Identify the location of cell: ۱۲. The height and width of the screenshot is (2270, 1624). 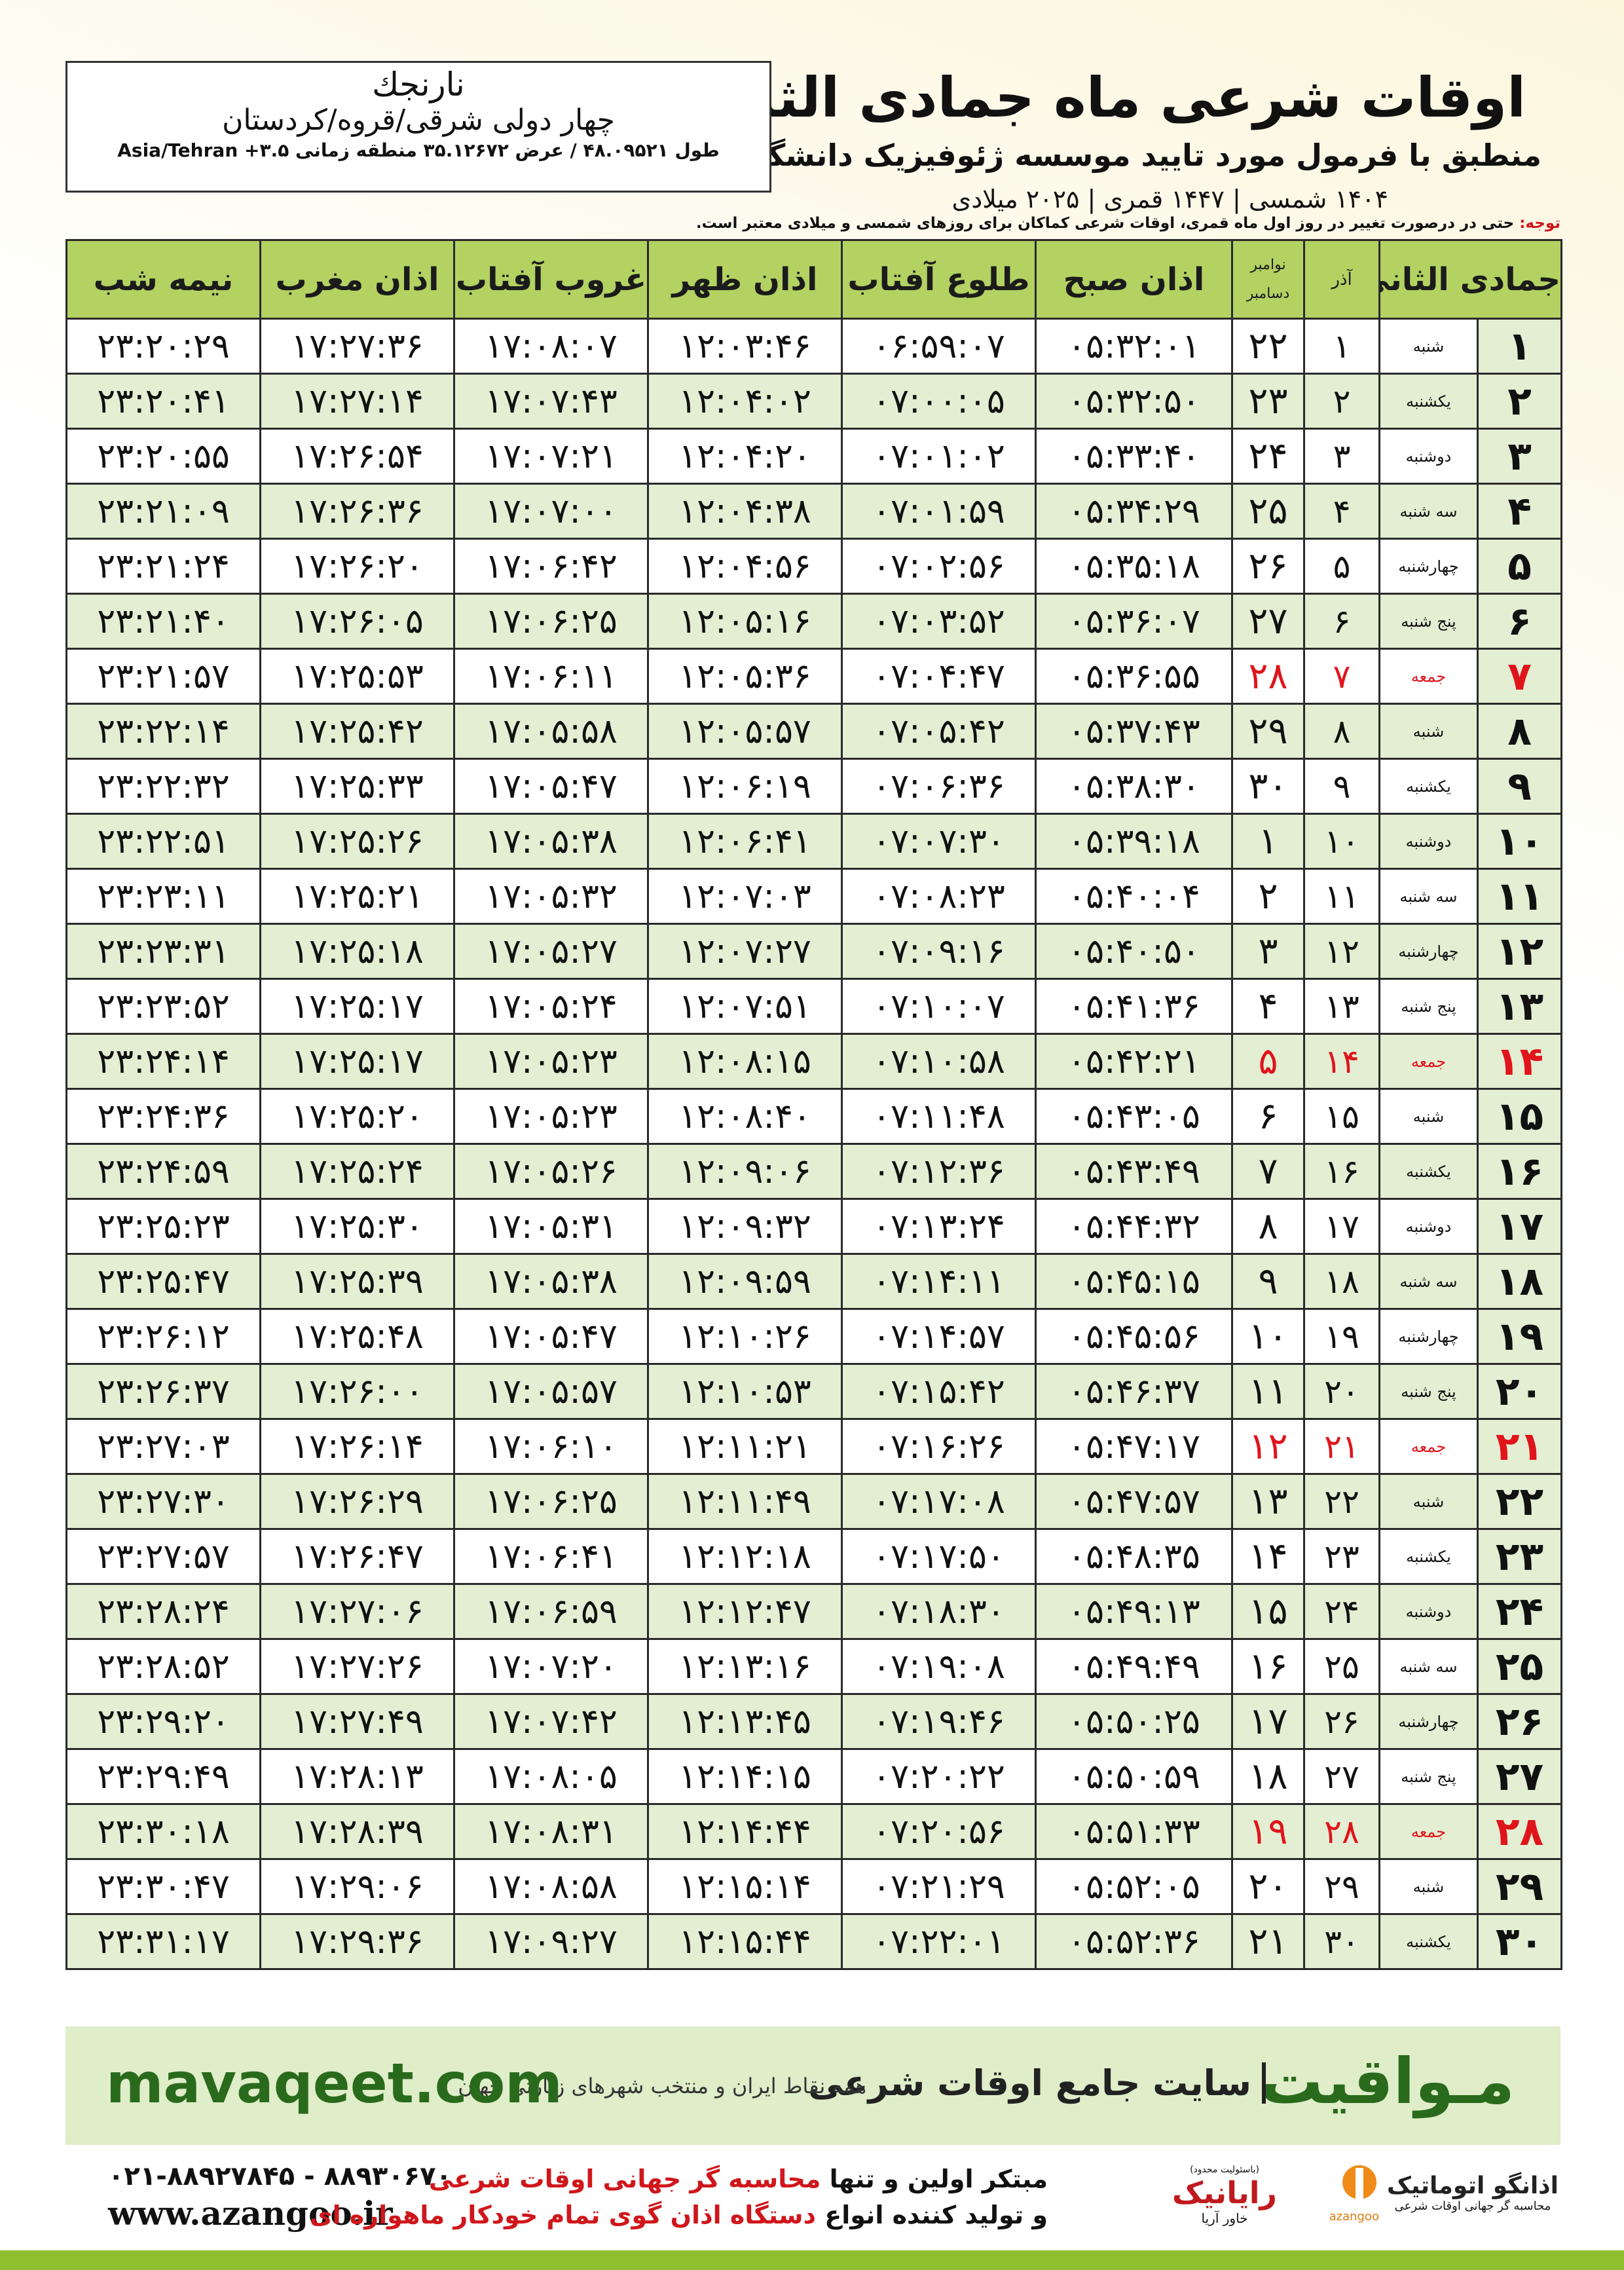
(1341, 951).